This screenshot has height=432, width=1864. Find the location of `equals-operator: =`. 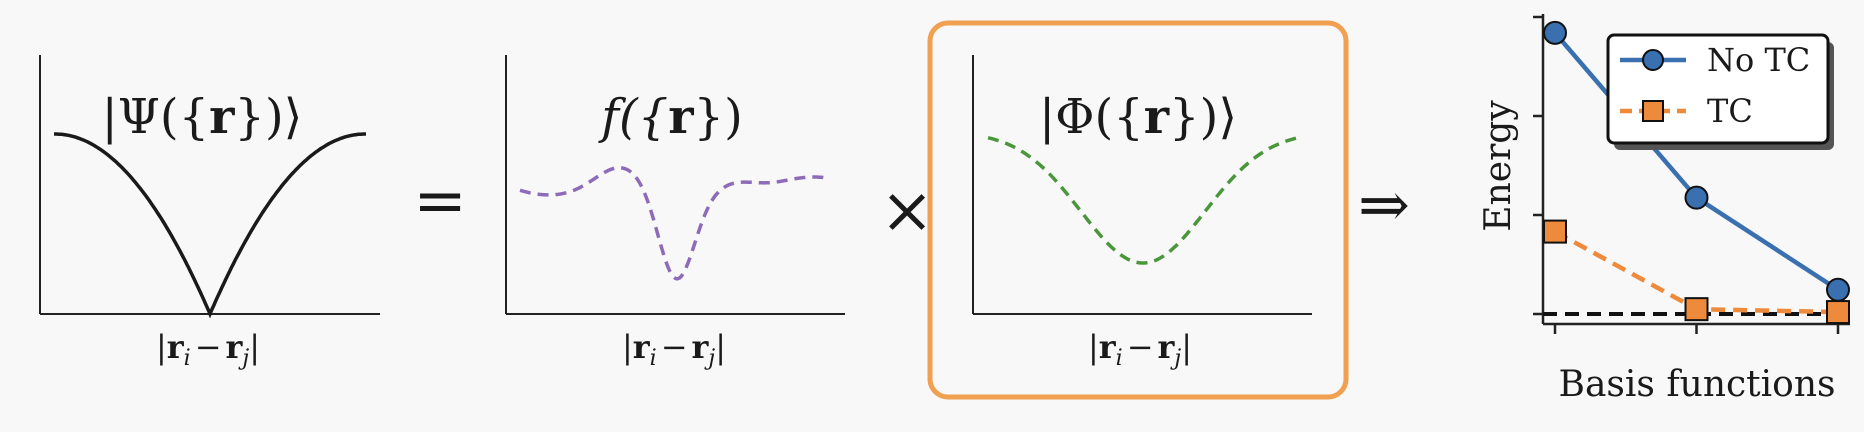

equals-operator: = is located at coordinates (440, 201).